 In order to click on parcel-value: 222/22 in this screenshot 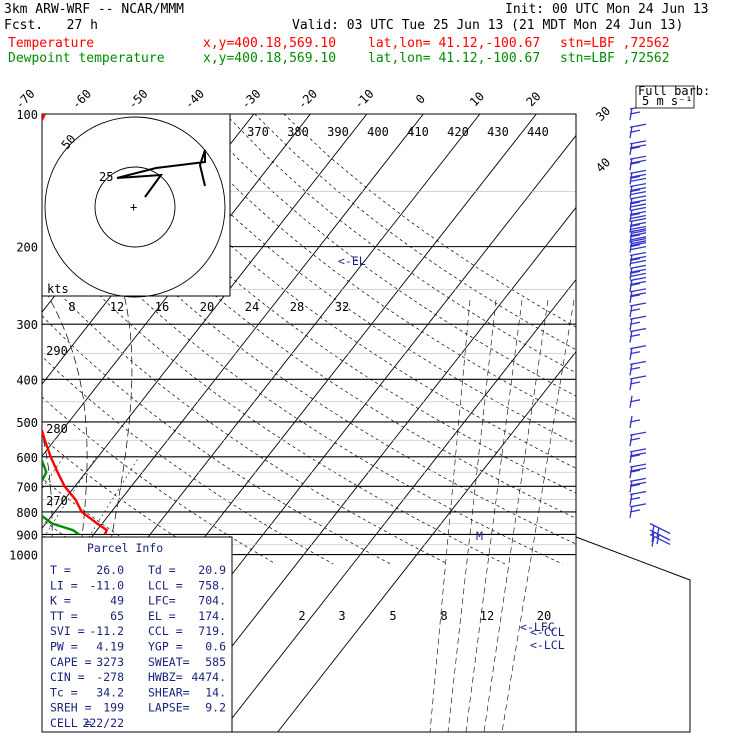, I will do `click(103, 723)`.